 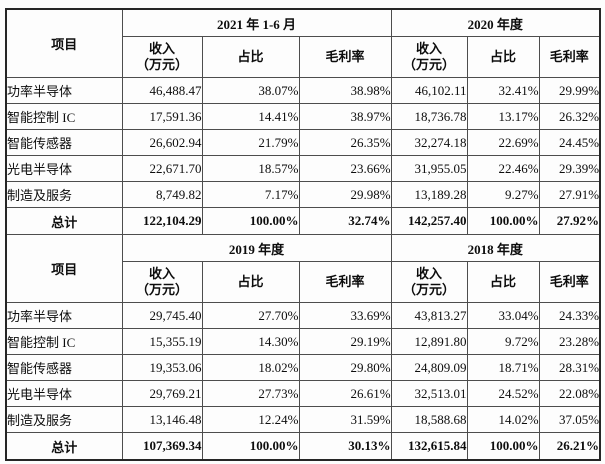 I want to click on cell-income: 32,274.18, so click(x=429, y=142).